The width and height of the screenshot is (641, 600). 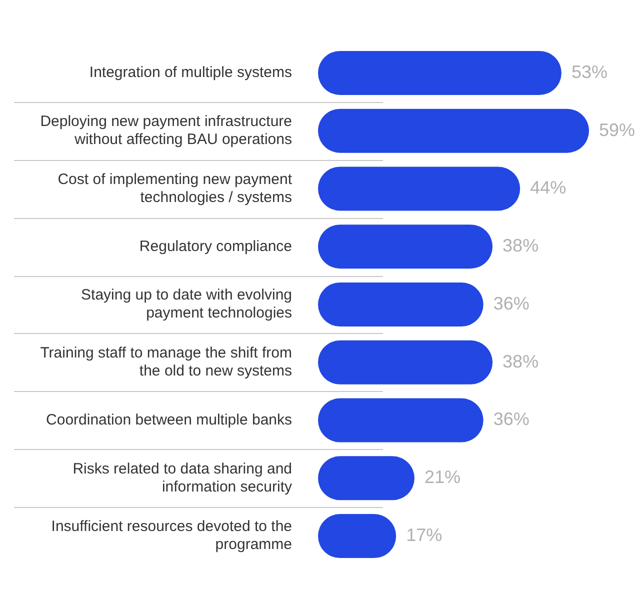 What do you see at coordinates (424, 535) in the screenshot?
I see `data-label: 17%` at bounding box center [424, 535].